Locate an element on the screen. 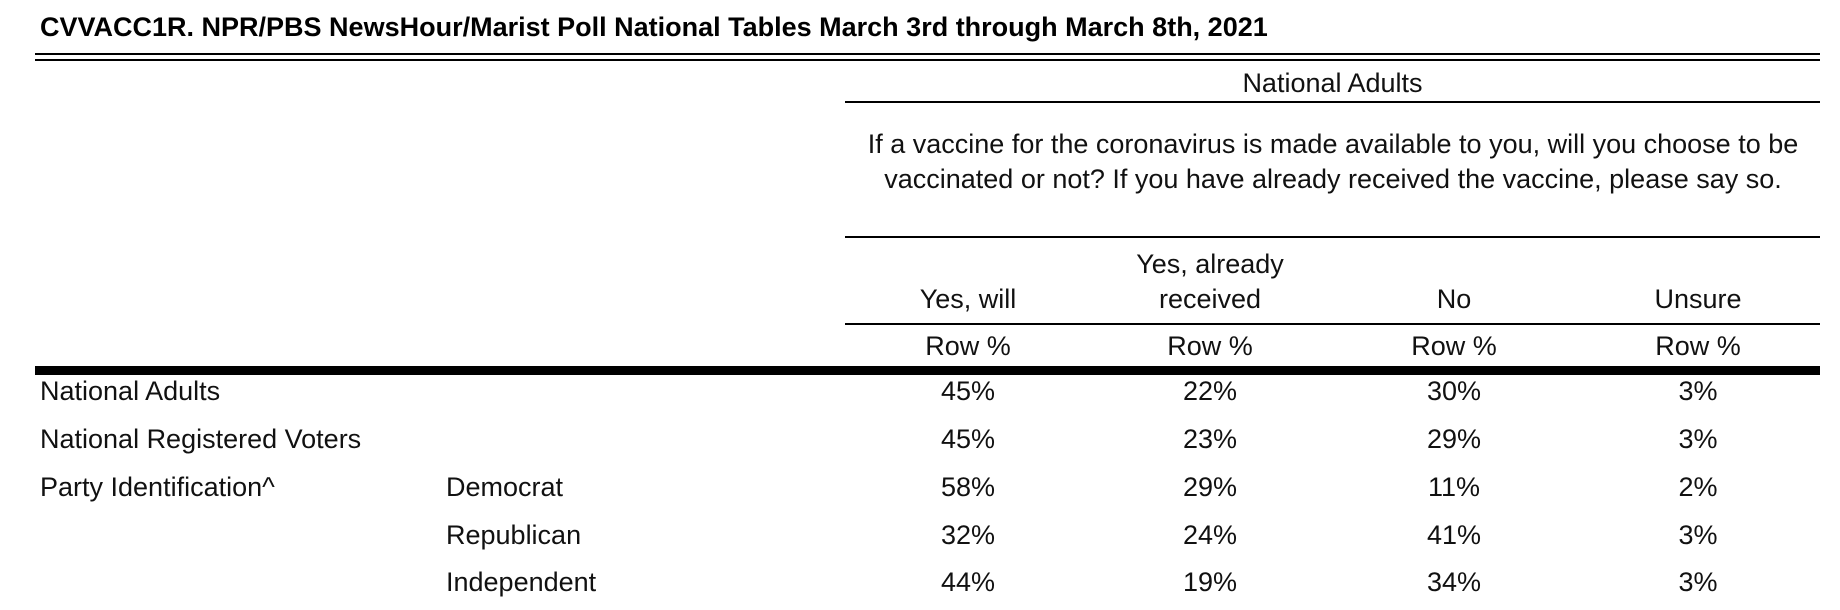 The height and width of the screenshot is (610, 1840). column-header-rule is located at coordinates (1332, 324).